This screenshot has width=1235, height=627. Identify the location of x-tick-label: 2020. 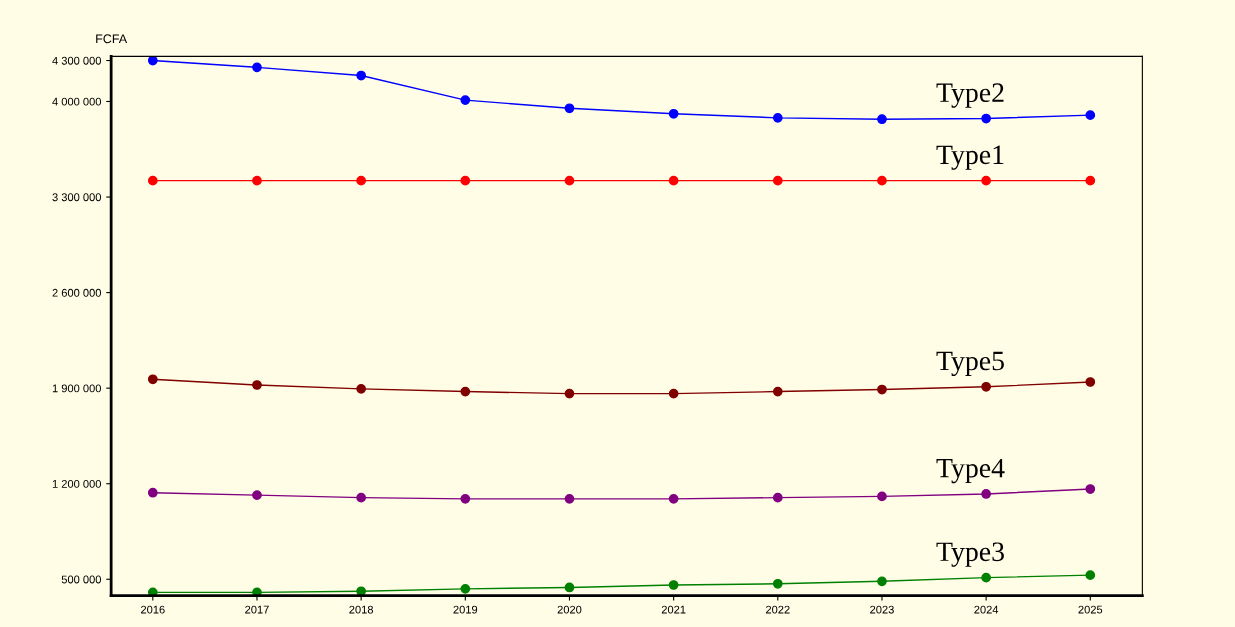
(569, 609).